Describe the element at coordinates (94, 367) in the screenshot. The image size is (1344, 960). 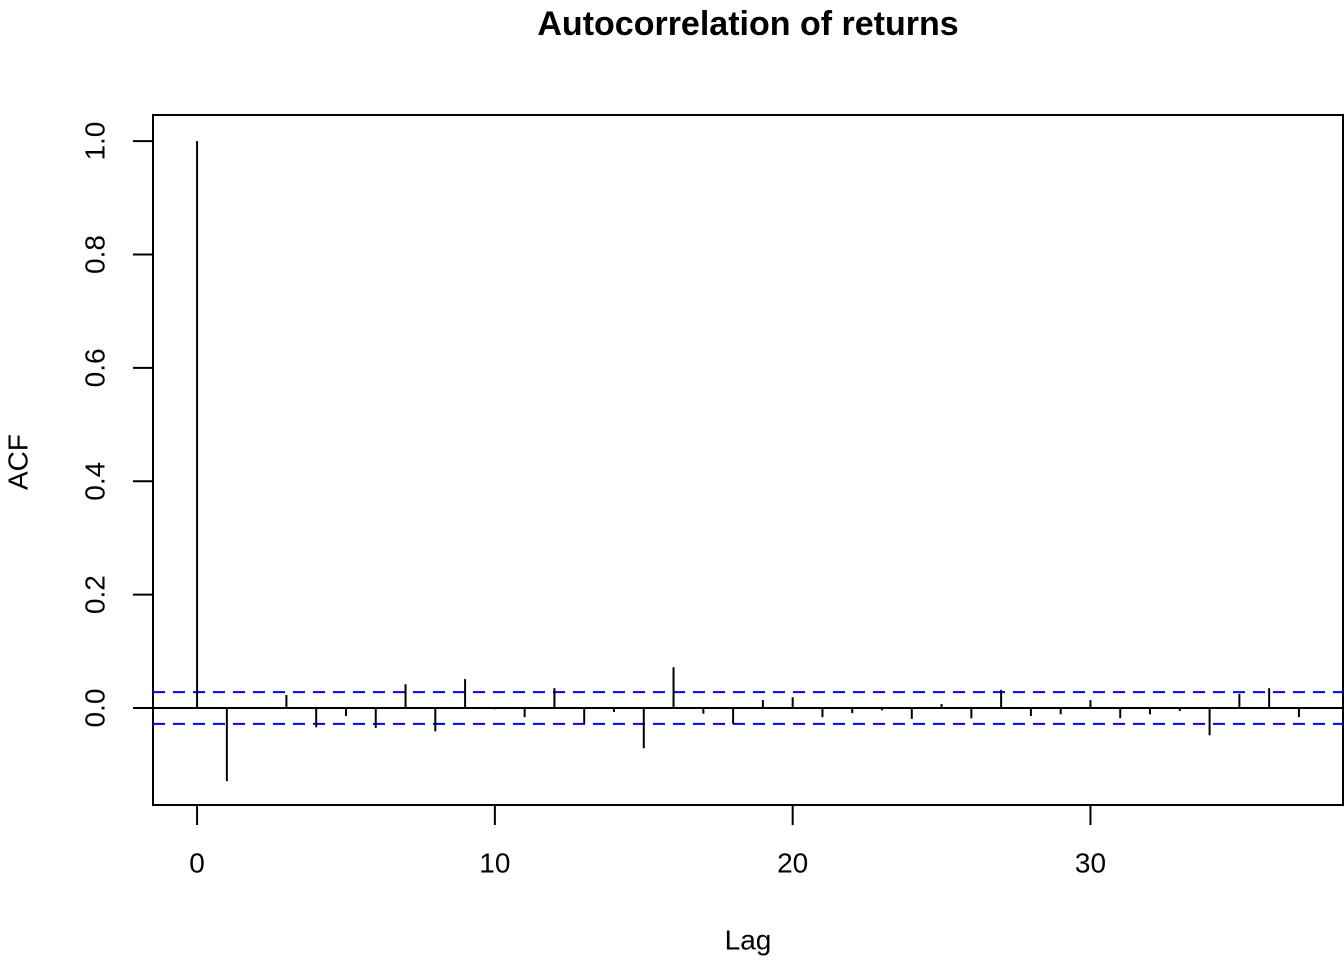
I see `y-tick-label: 0.6` at that location.